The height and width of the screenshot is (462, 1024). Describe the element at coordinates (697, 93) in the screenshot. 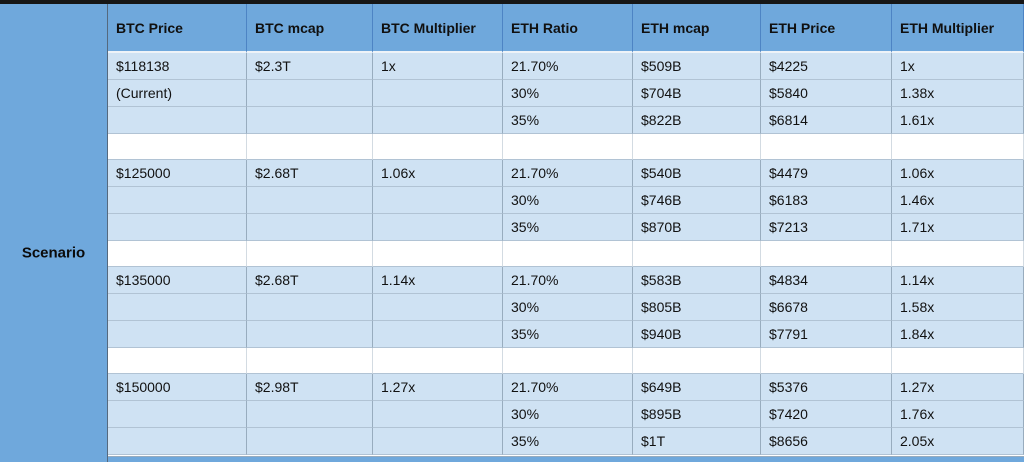

I see `cell-eth-mcap: $704B` at that location.